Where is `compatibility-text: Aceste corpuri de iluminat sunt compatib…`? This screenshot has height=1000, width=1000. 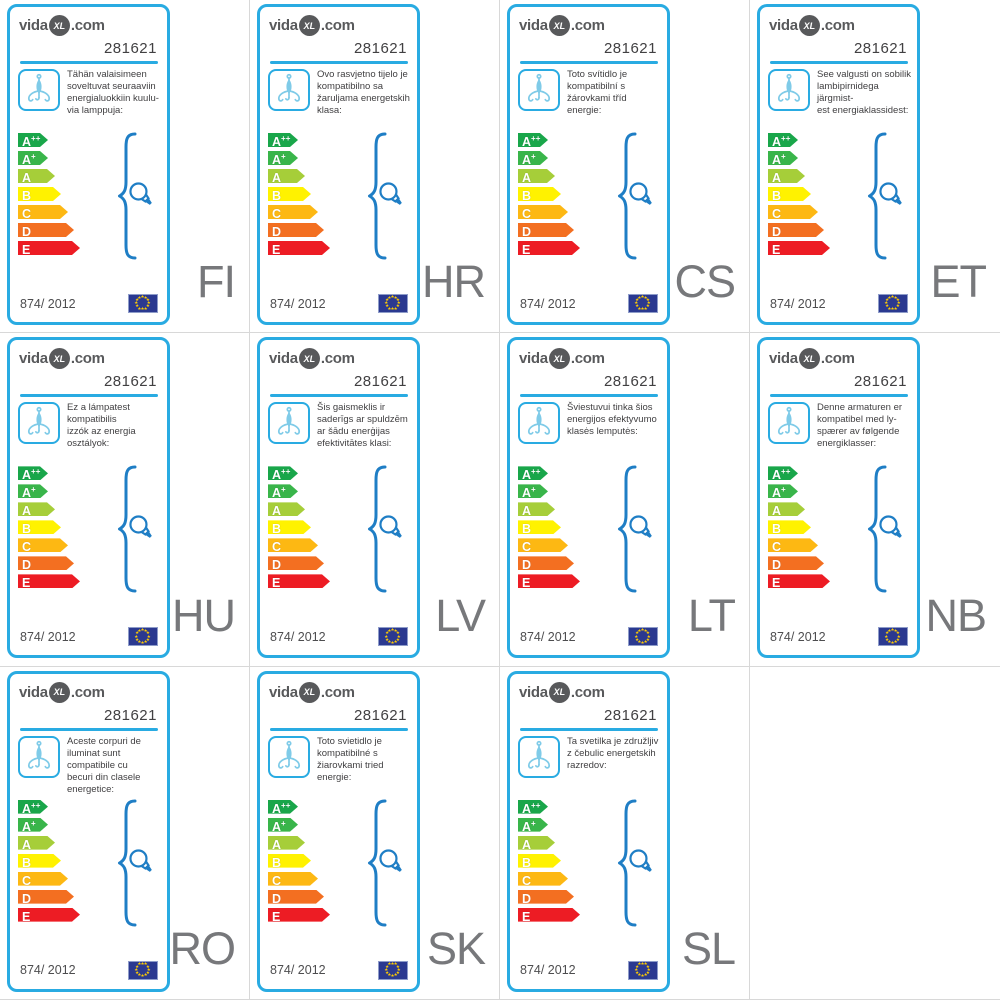
compatibility-text: Aceste corpuri de iluminat sunt compatib… is located at coordinates (104, 765).